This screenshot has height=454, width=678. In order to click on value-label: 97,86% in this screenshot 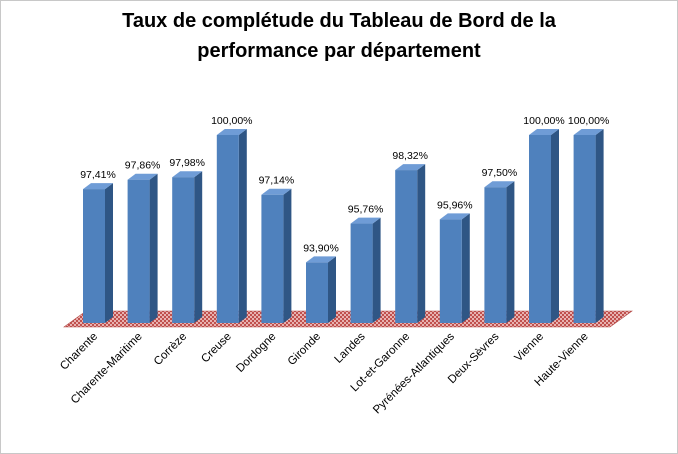, I will do `click(143, 166)`.